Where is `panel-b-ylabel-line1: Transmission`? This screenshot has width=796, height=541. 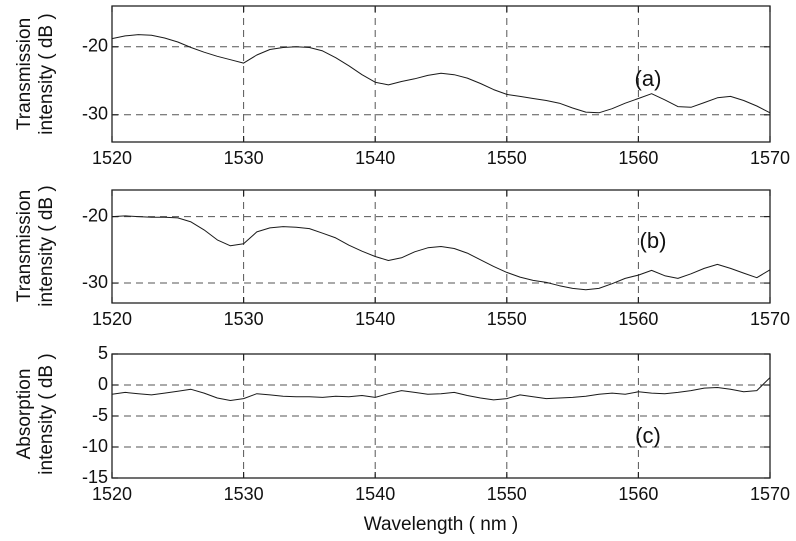
panel-b-ylabel-line1: Transmission is located at coordinates (24, 246).